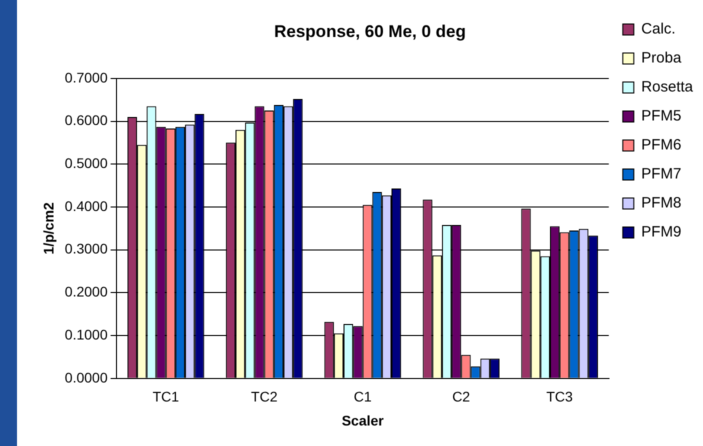 This screenshot has height=446, width=703. What do you see at coordinates (661, 232) in the screenshot?
I see `legend-label: PFM9` at bounding box center [661, 232].